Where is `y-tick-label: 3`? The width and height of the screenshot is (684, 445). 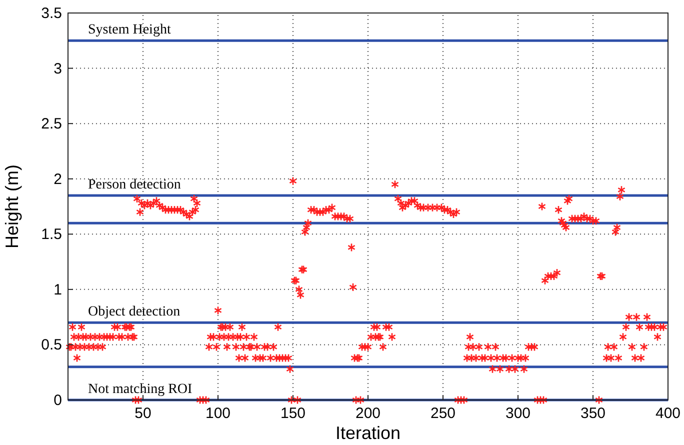
y-tick-label: 3 is located at coordinates (58, 69).